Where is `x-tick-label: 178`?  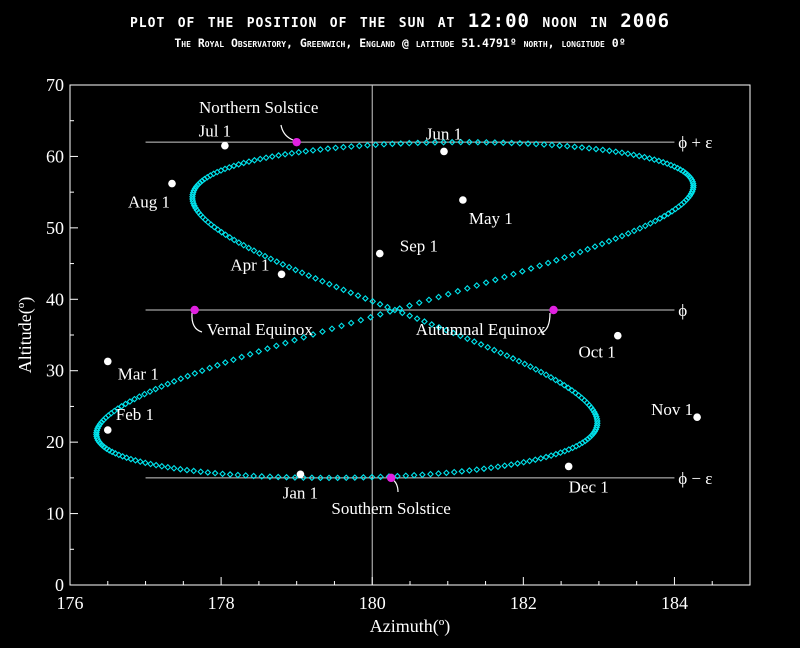 x-tick-label: 178 is located at coordinates (221, 603).